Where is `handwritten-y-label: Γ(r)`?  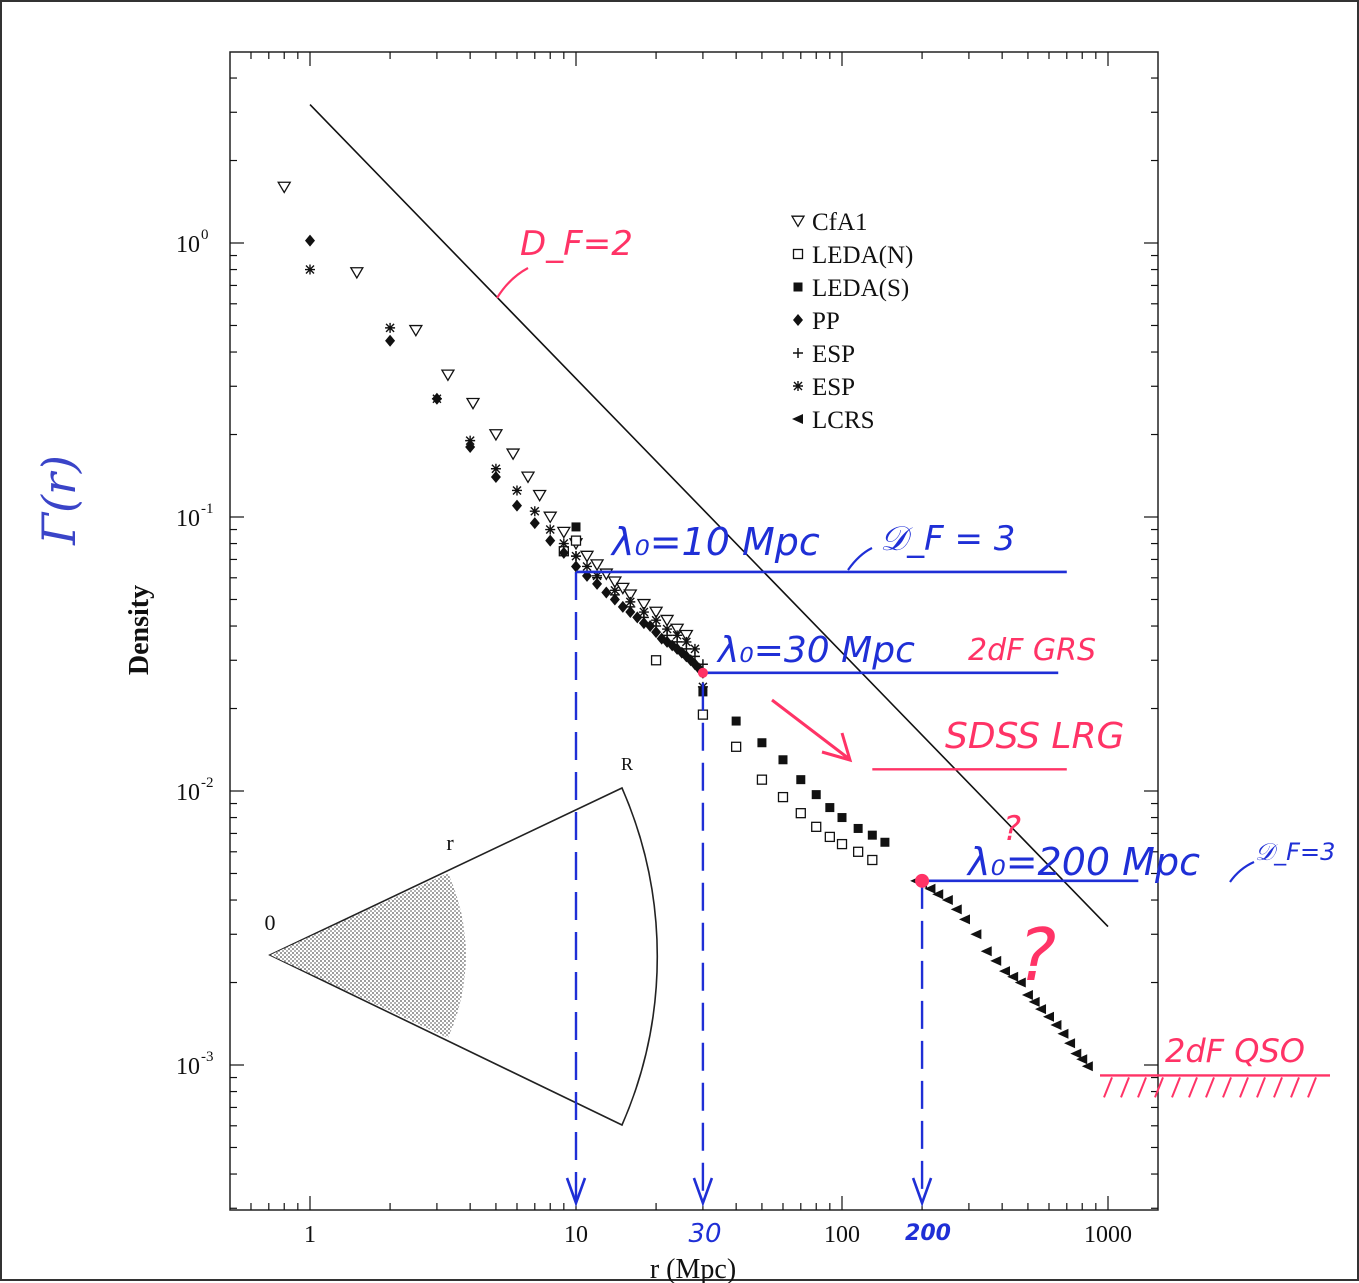
handwritten-y-label: Γ(r) is located at coordinates (59, 500).